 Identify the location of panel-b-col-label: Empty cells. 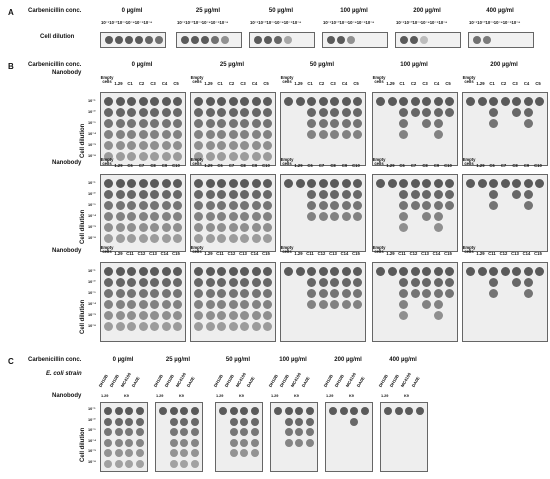
(379, 250).